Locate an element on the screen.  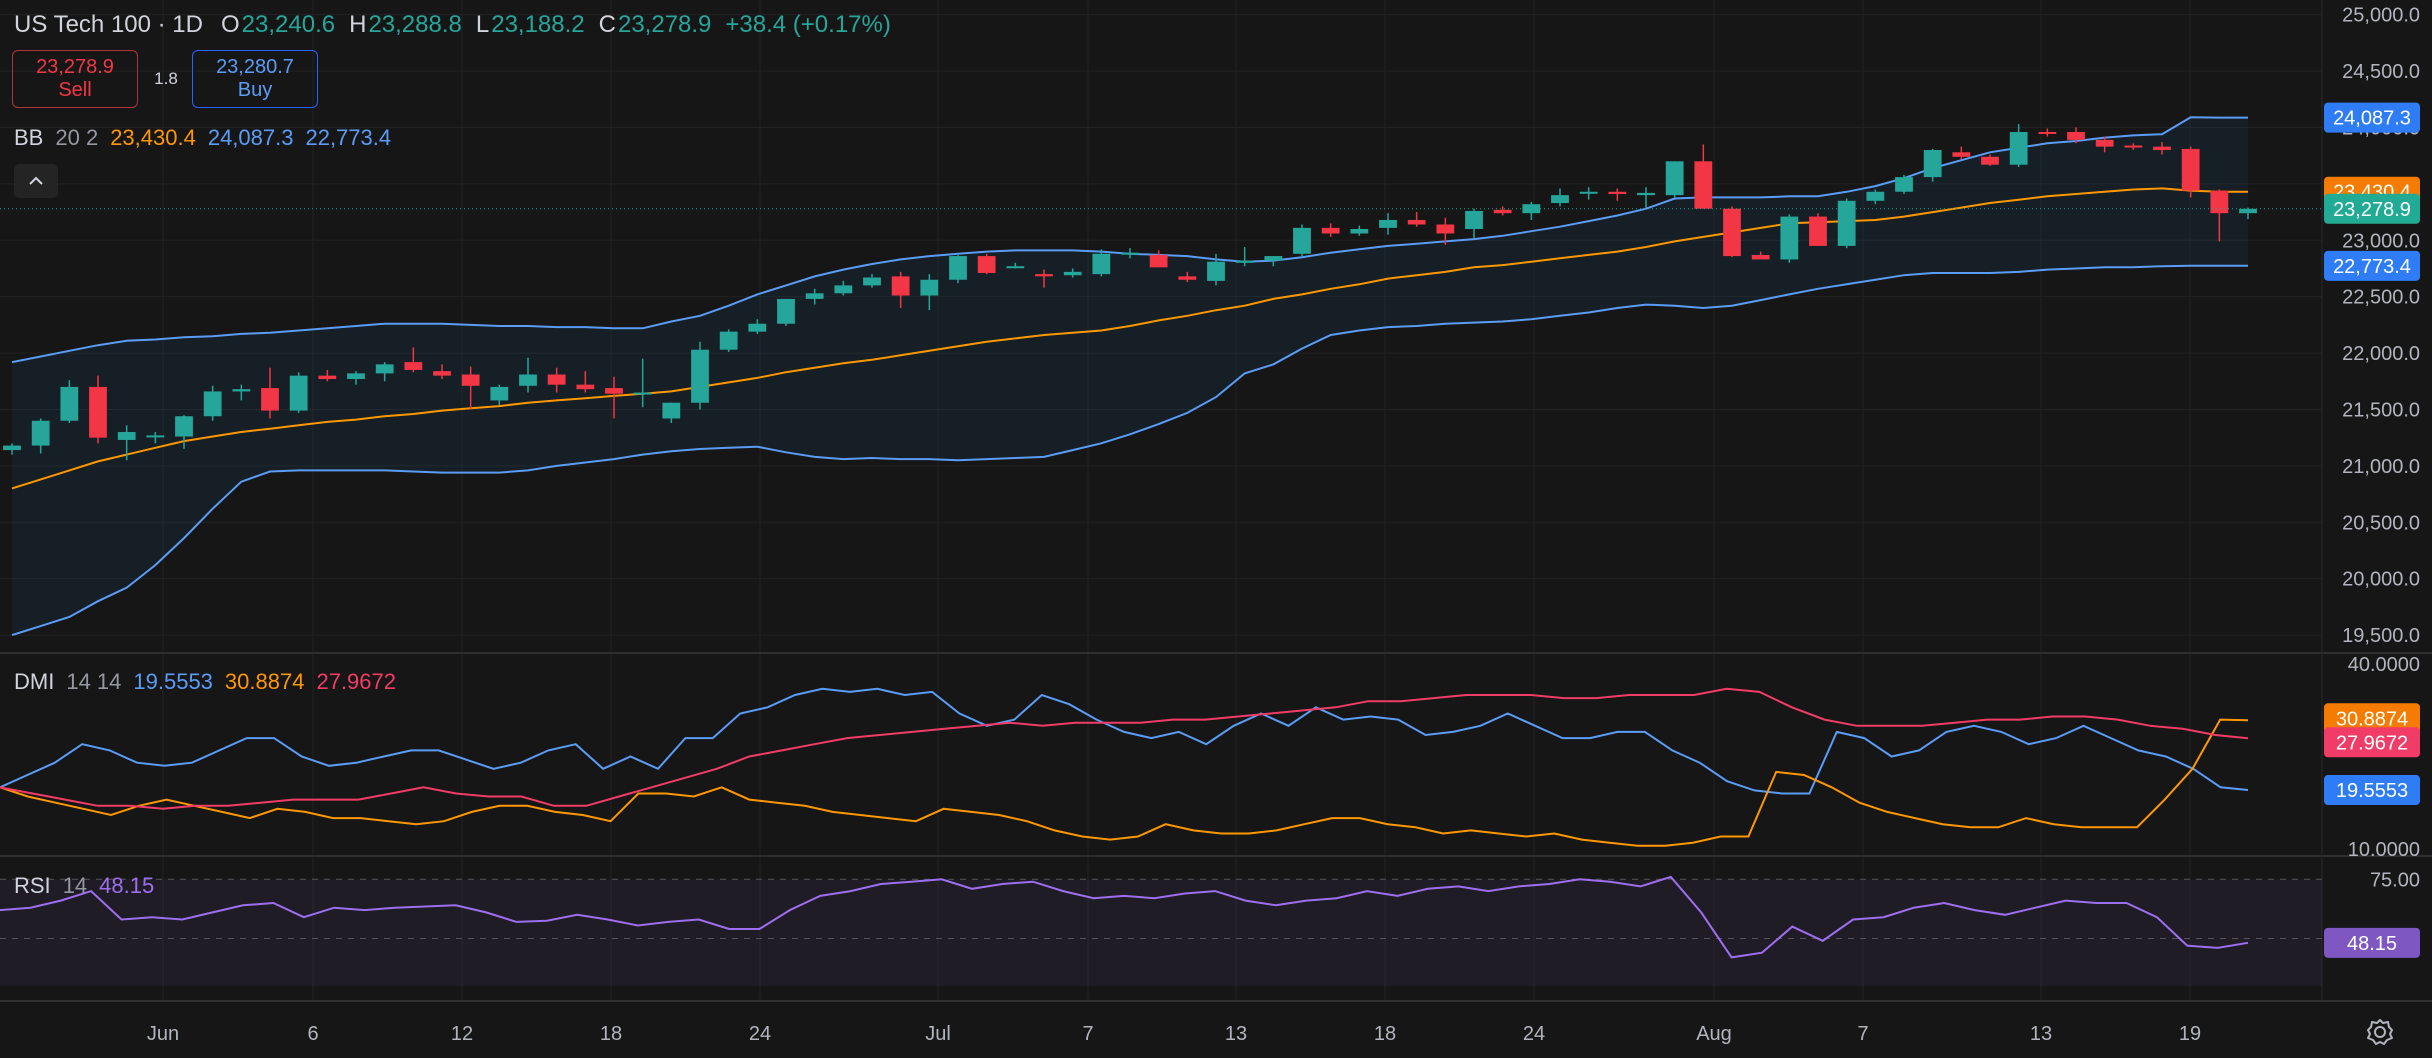
last-price-tag: 23,278.9 is located at coordinates (2372, 210).